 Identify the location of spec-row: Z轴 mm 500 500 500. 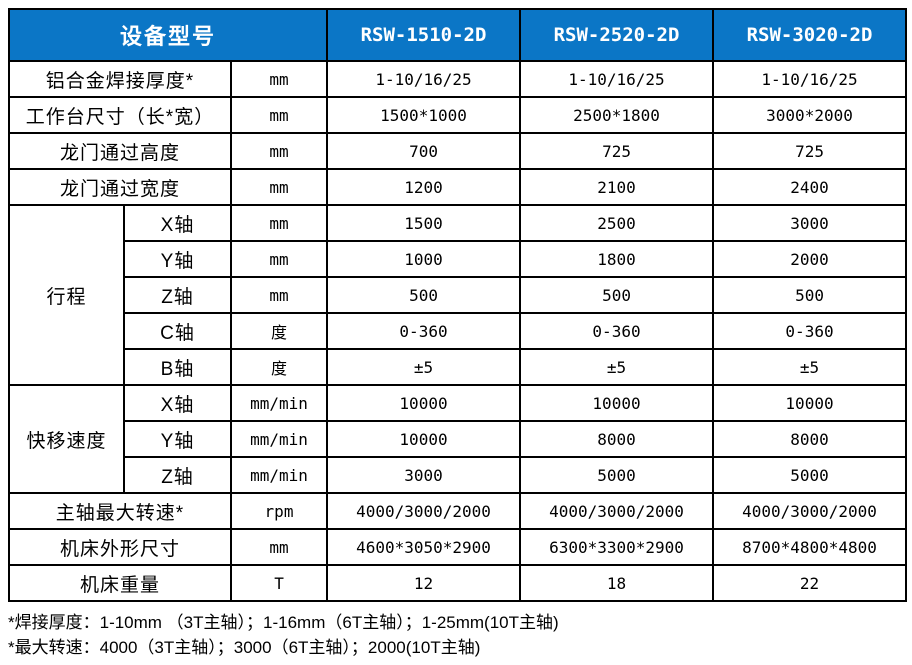
(458, 295).